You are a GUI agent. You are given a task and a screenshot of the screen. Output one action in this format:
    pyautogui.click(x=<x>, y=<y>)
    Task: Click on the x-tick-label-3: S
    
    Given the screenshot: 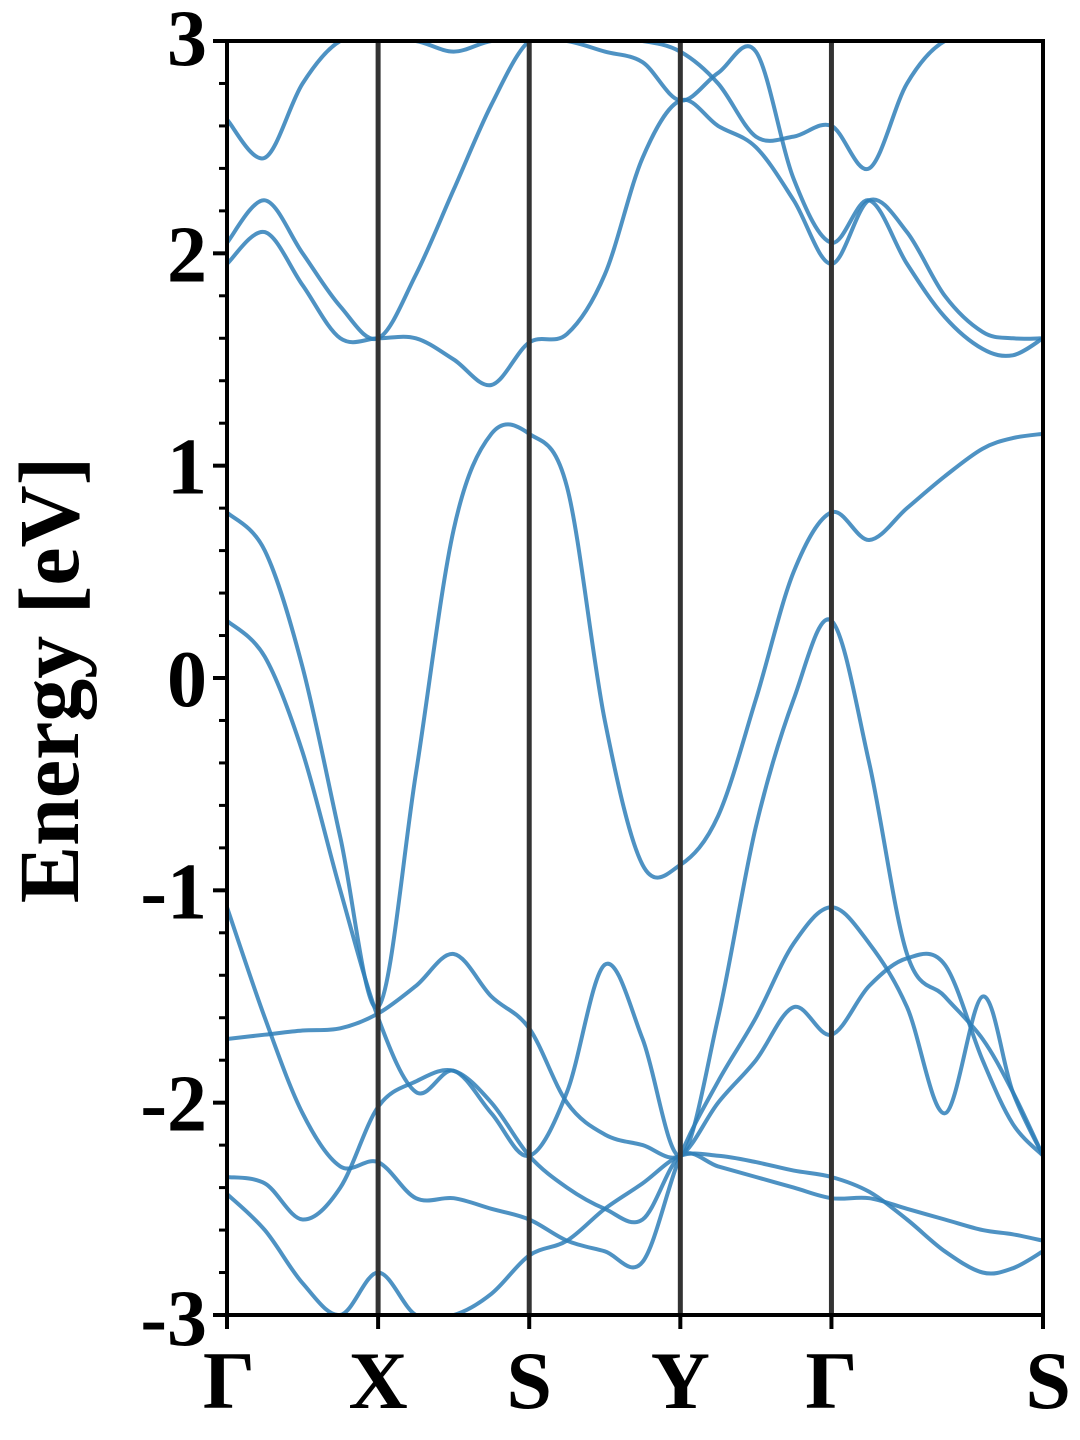 What is the action you would take?
    pyautogui.click(x=529, y=1380)
    